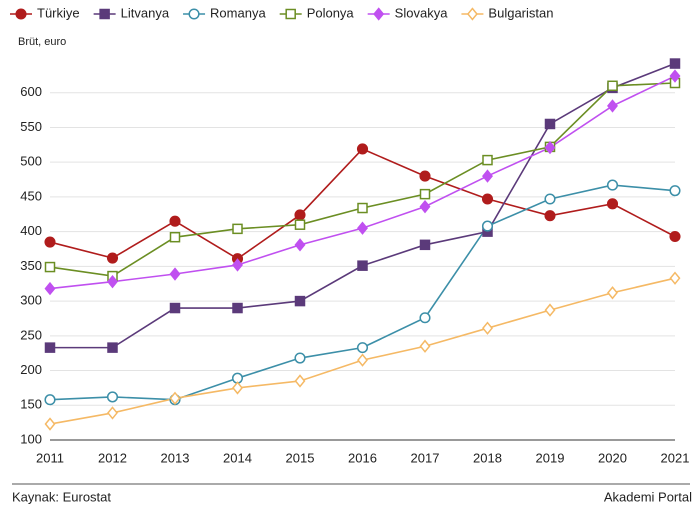 Image resolution: width=700 pixels, height=510 pixels. Describe the element at coordinates (31, 334) in the screenshot. I see `y-tick-label: 250` at that location.